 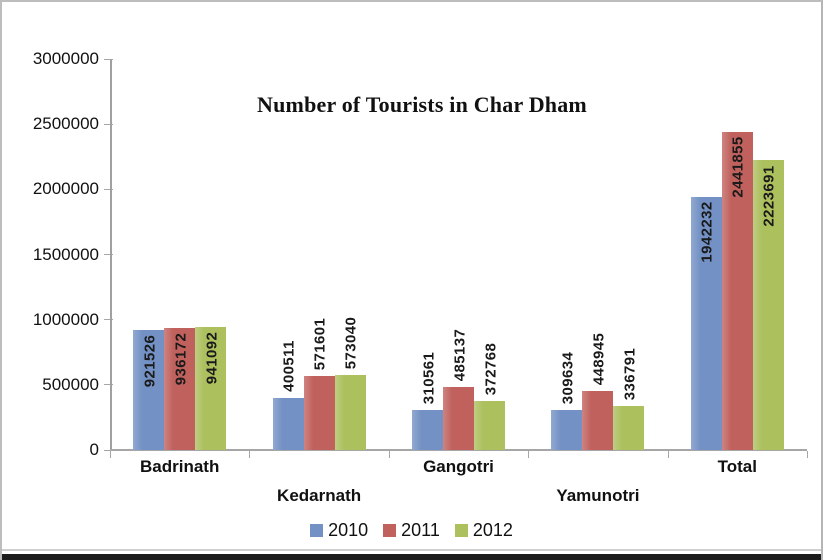 I want to click on x-category-label-total: Total, so click(x=737, y=466).